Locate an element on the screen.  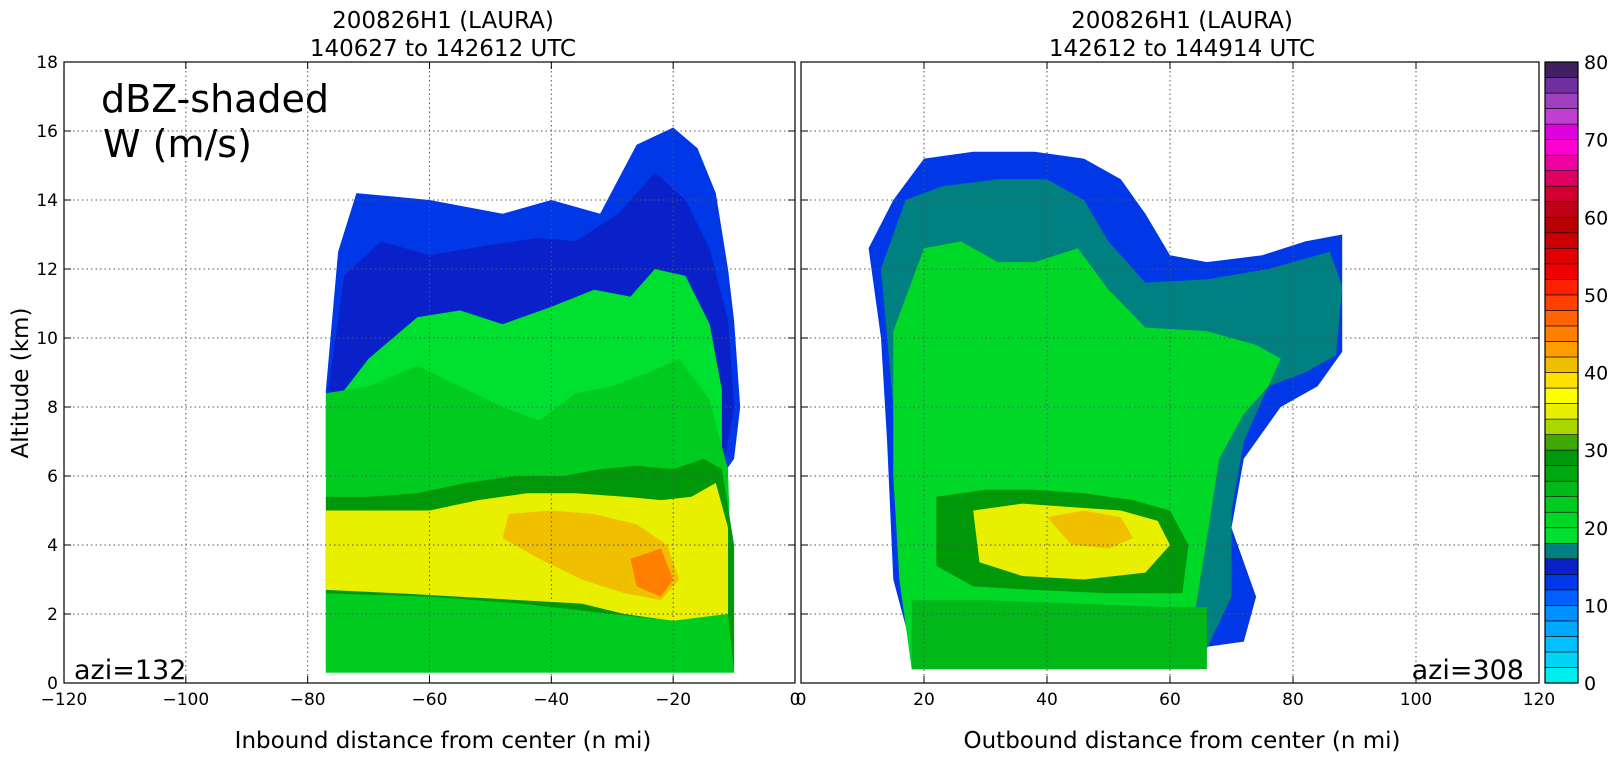
annotation-azimuth-left: azi=132 is located at coordinates (130, 670).